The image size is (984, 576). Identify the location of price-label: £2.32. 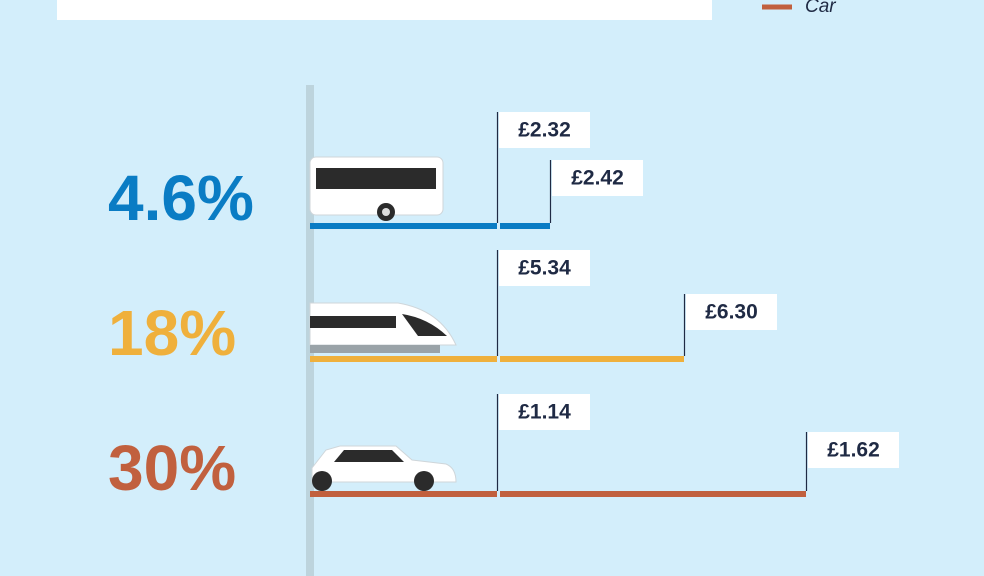
(544, 130).